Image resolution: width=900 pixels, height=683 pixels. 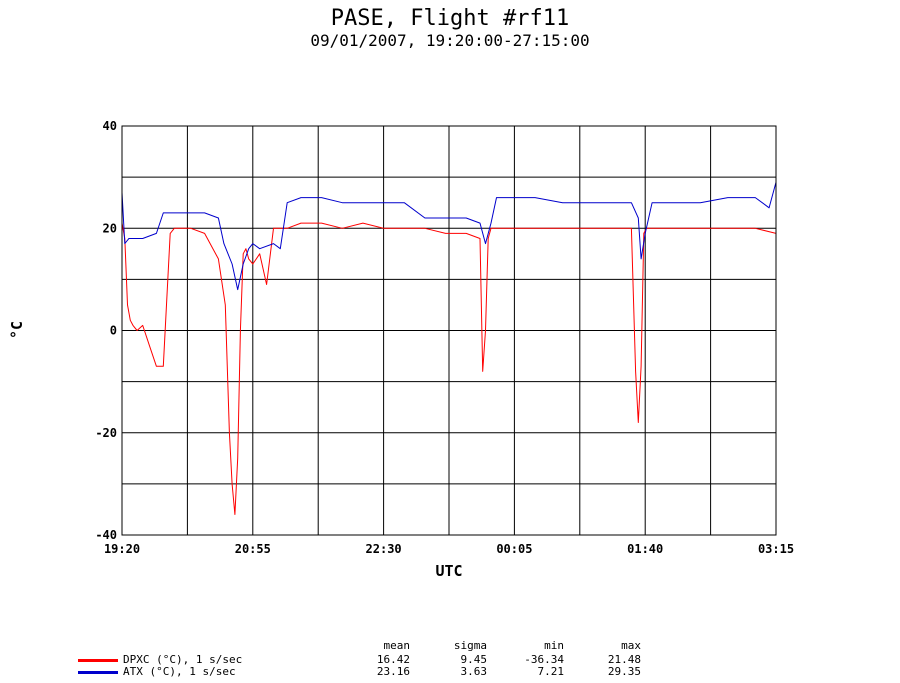 I want to click on chart-title: PASE, Flight #rf11, so click(x=450, y=18).